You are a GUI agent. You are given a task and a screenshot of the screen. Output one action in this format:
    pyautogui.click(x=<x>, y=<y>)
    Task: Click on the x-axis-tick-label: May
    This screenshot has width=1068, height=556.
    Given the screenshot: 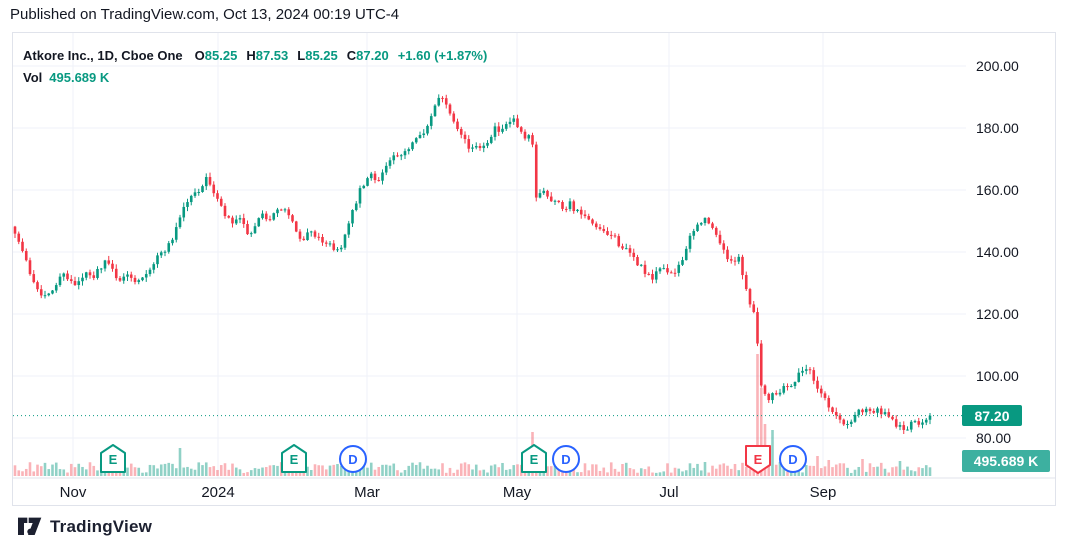 What is the action you would take?
    pyautogui.click(x=517, y=492)
    